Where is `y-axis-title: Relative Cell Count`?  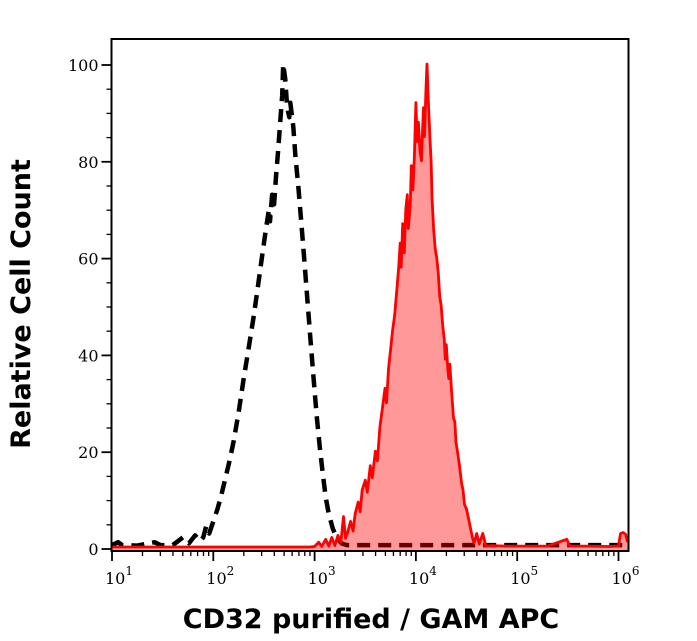
y-axis-title: Relative Cell Count is located at coordinates (21, 304).